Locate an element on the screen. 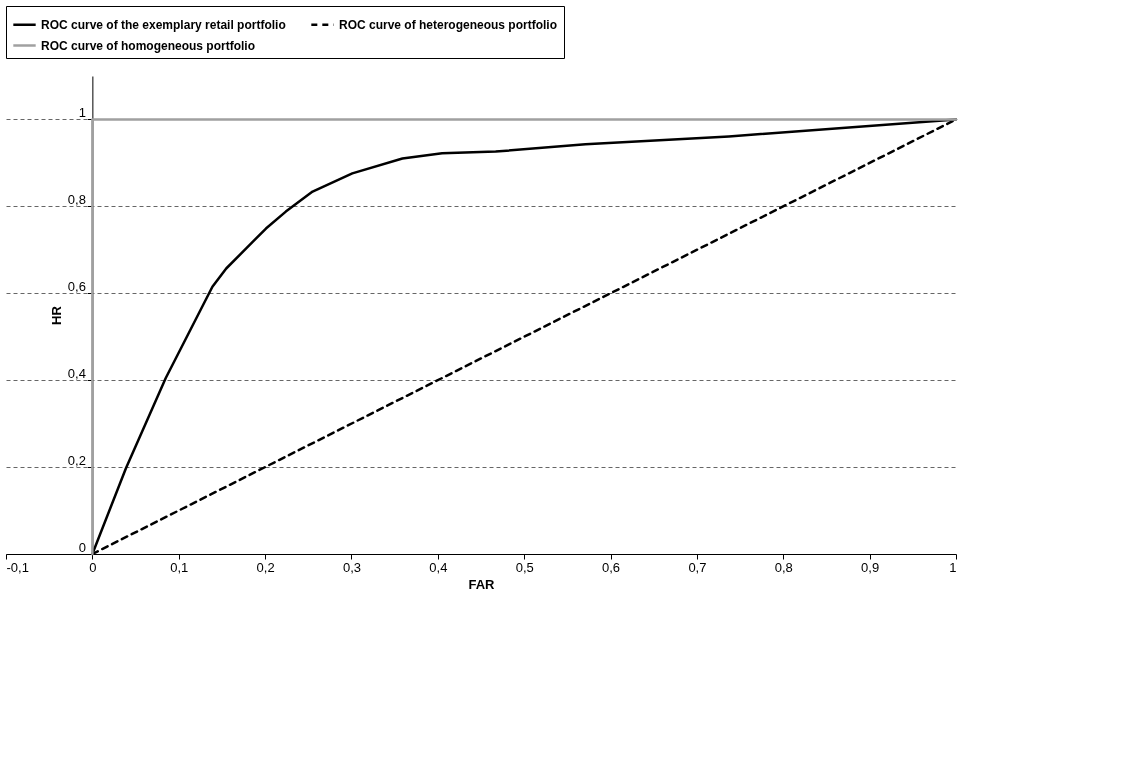 The height and width of the screenshot is (758, 1134). x-tick-label: 0 is located at coordinates (93, 567).